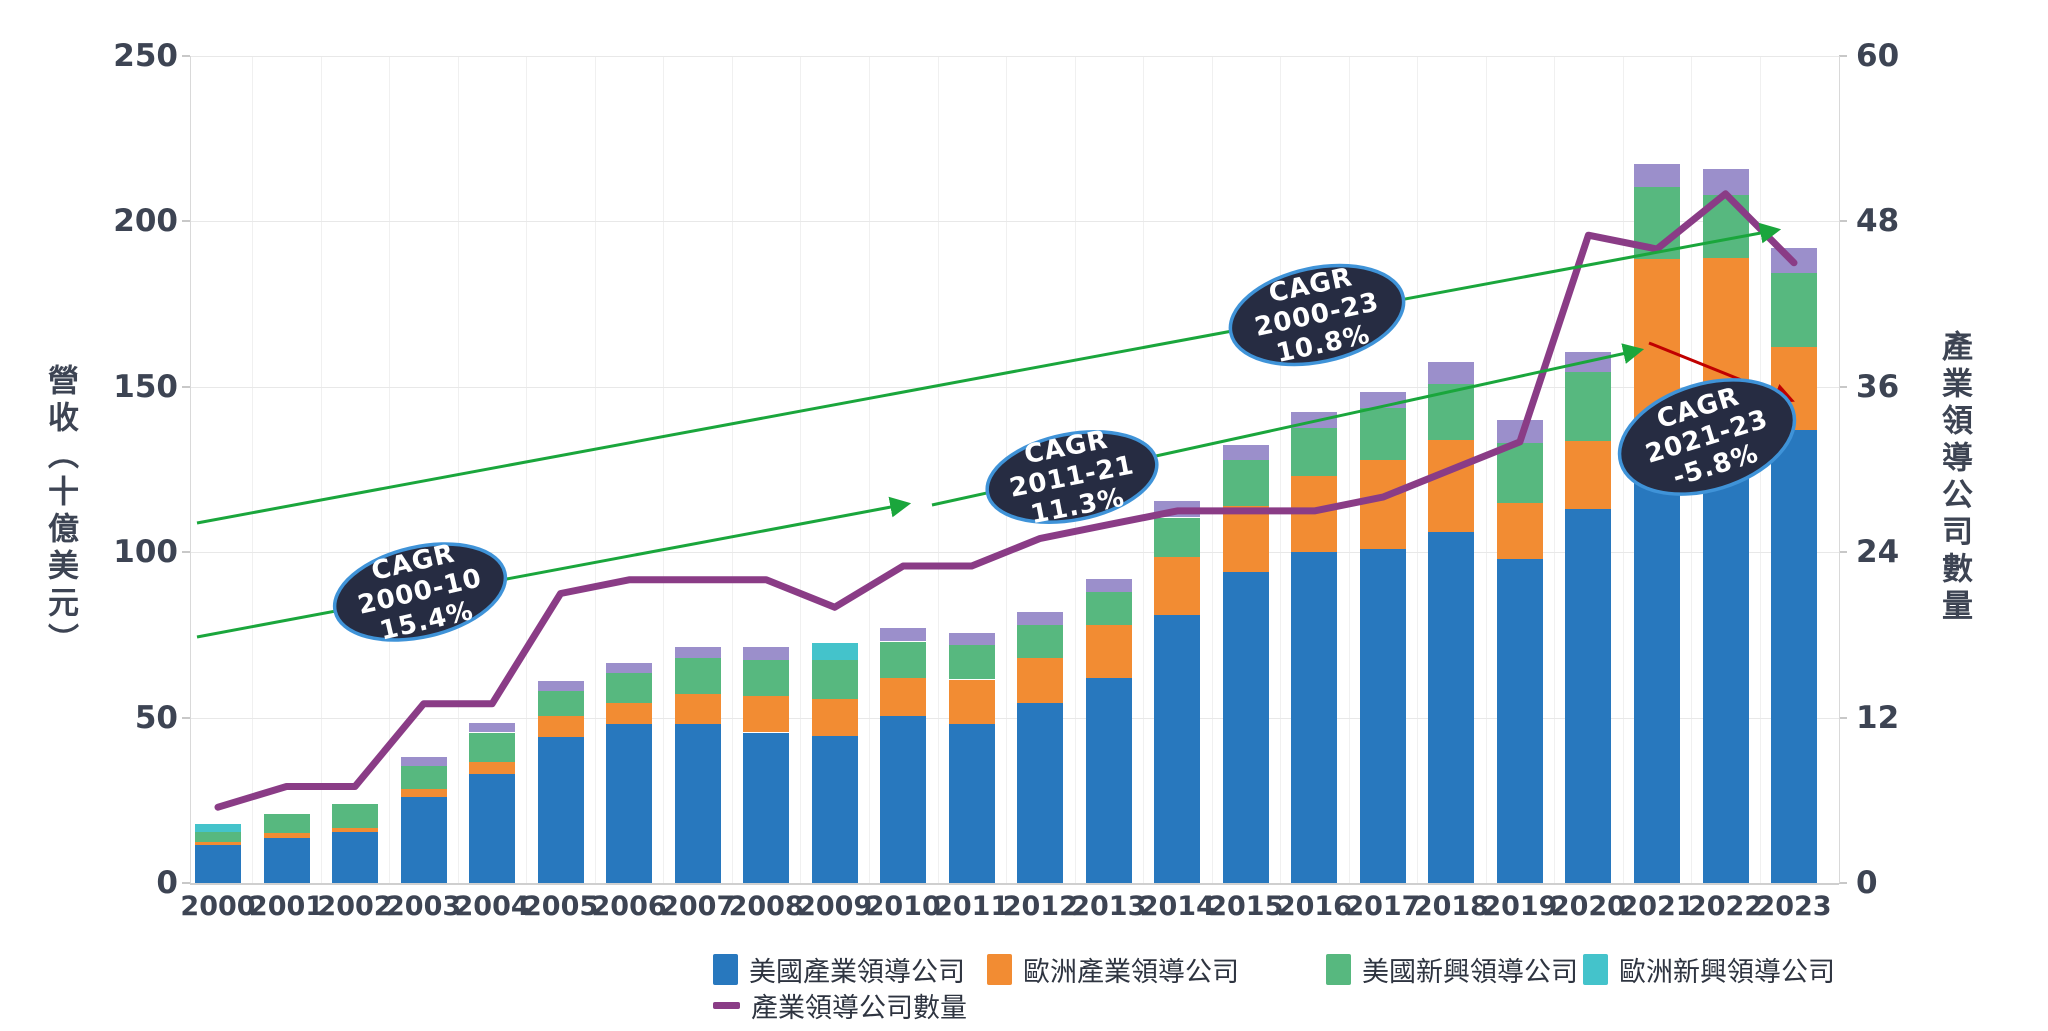 This screenshot has width=2048, height=1031. I want to click on x-axis-year-label: 2012, so click(1040, 906).